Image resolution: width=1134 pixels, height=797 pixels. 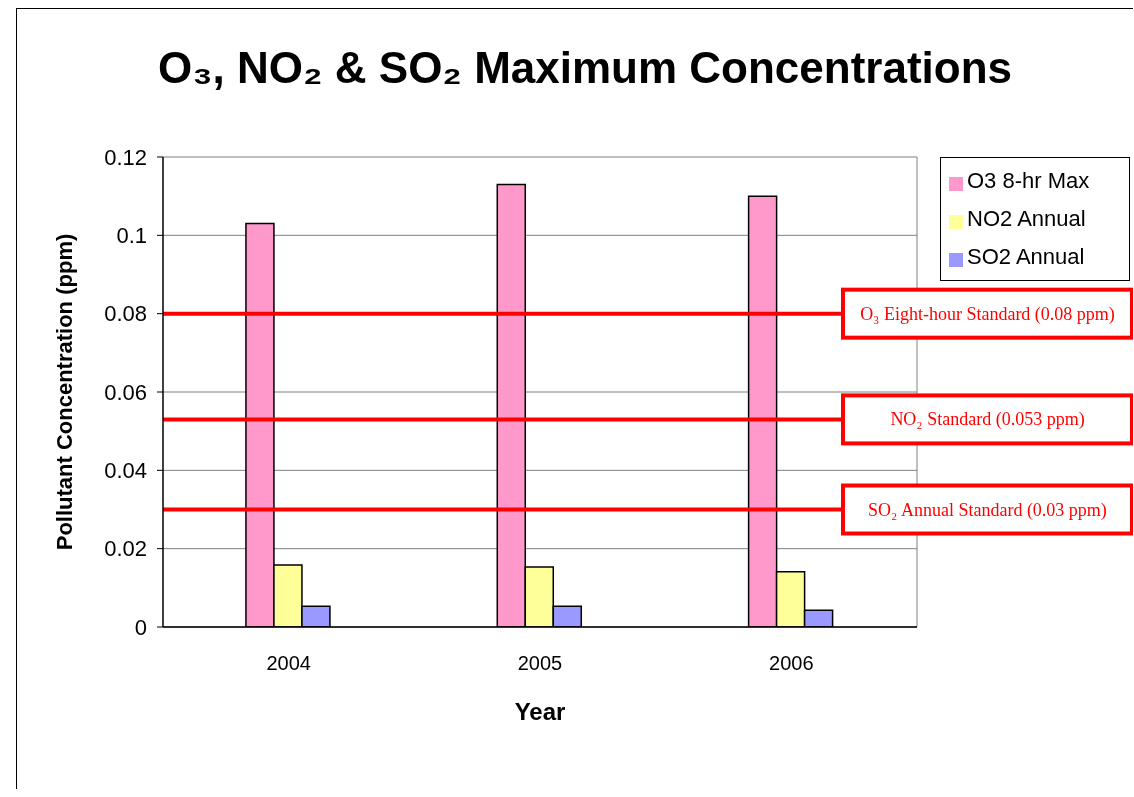 I want to click on x-tick-label: 2006, so click(x=791, y=663).